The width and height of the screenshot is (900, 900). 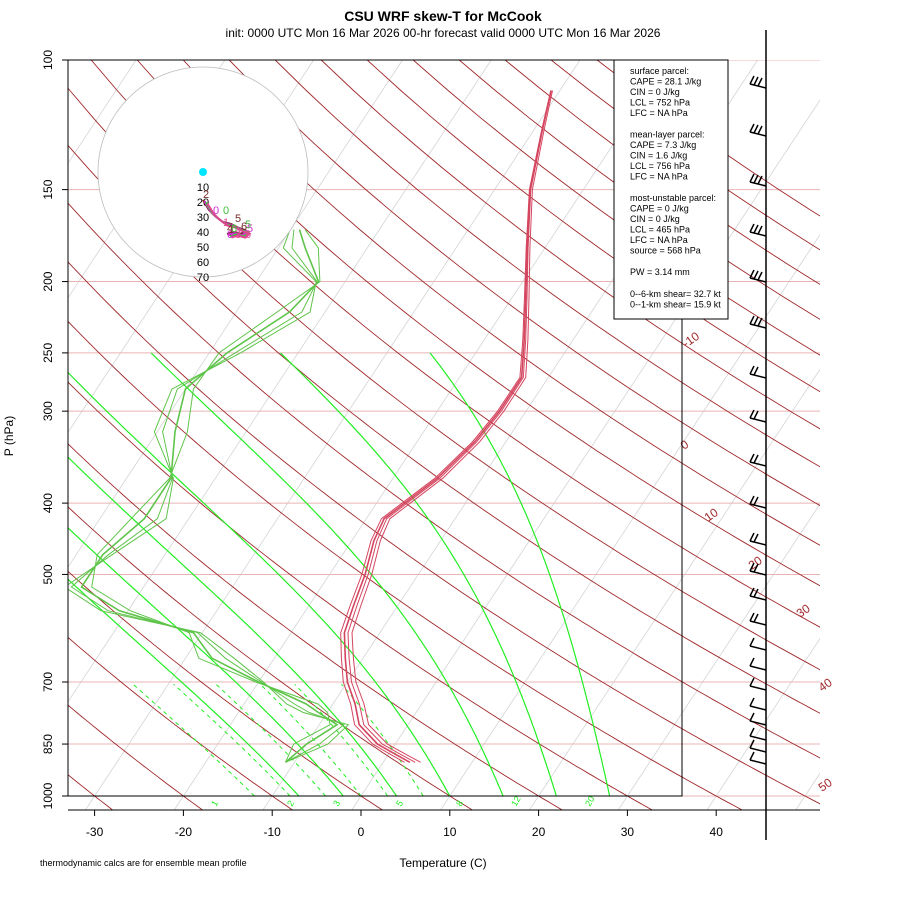 I want to click on hodograph-level-label: 6, so click(x=248, y=235).